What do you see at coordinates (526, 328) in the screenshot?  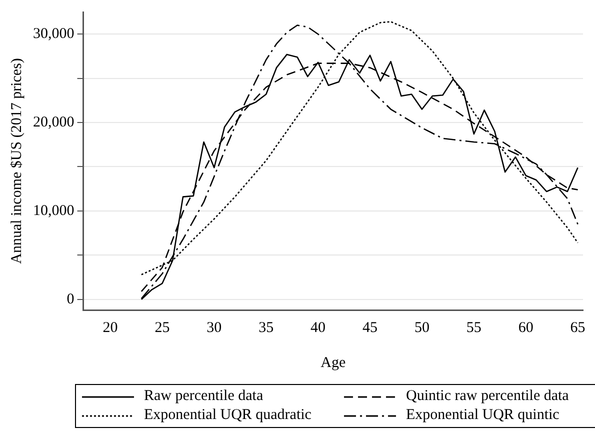 I see `x-tick-label: 60` at bounding box center [526, 328].